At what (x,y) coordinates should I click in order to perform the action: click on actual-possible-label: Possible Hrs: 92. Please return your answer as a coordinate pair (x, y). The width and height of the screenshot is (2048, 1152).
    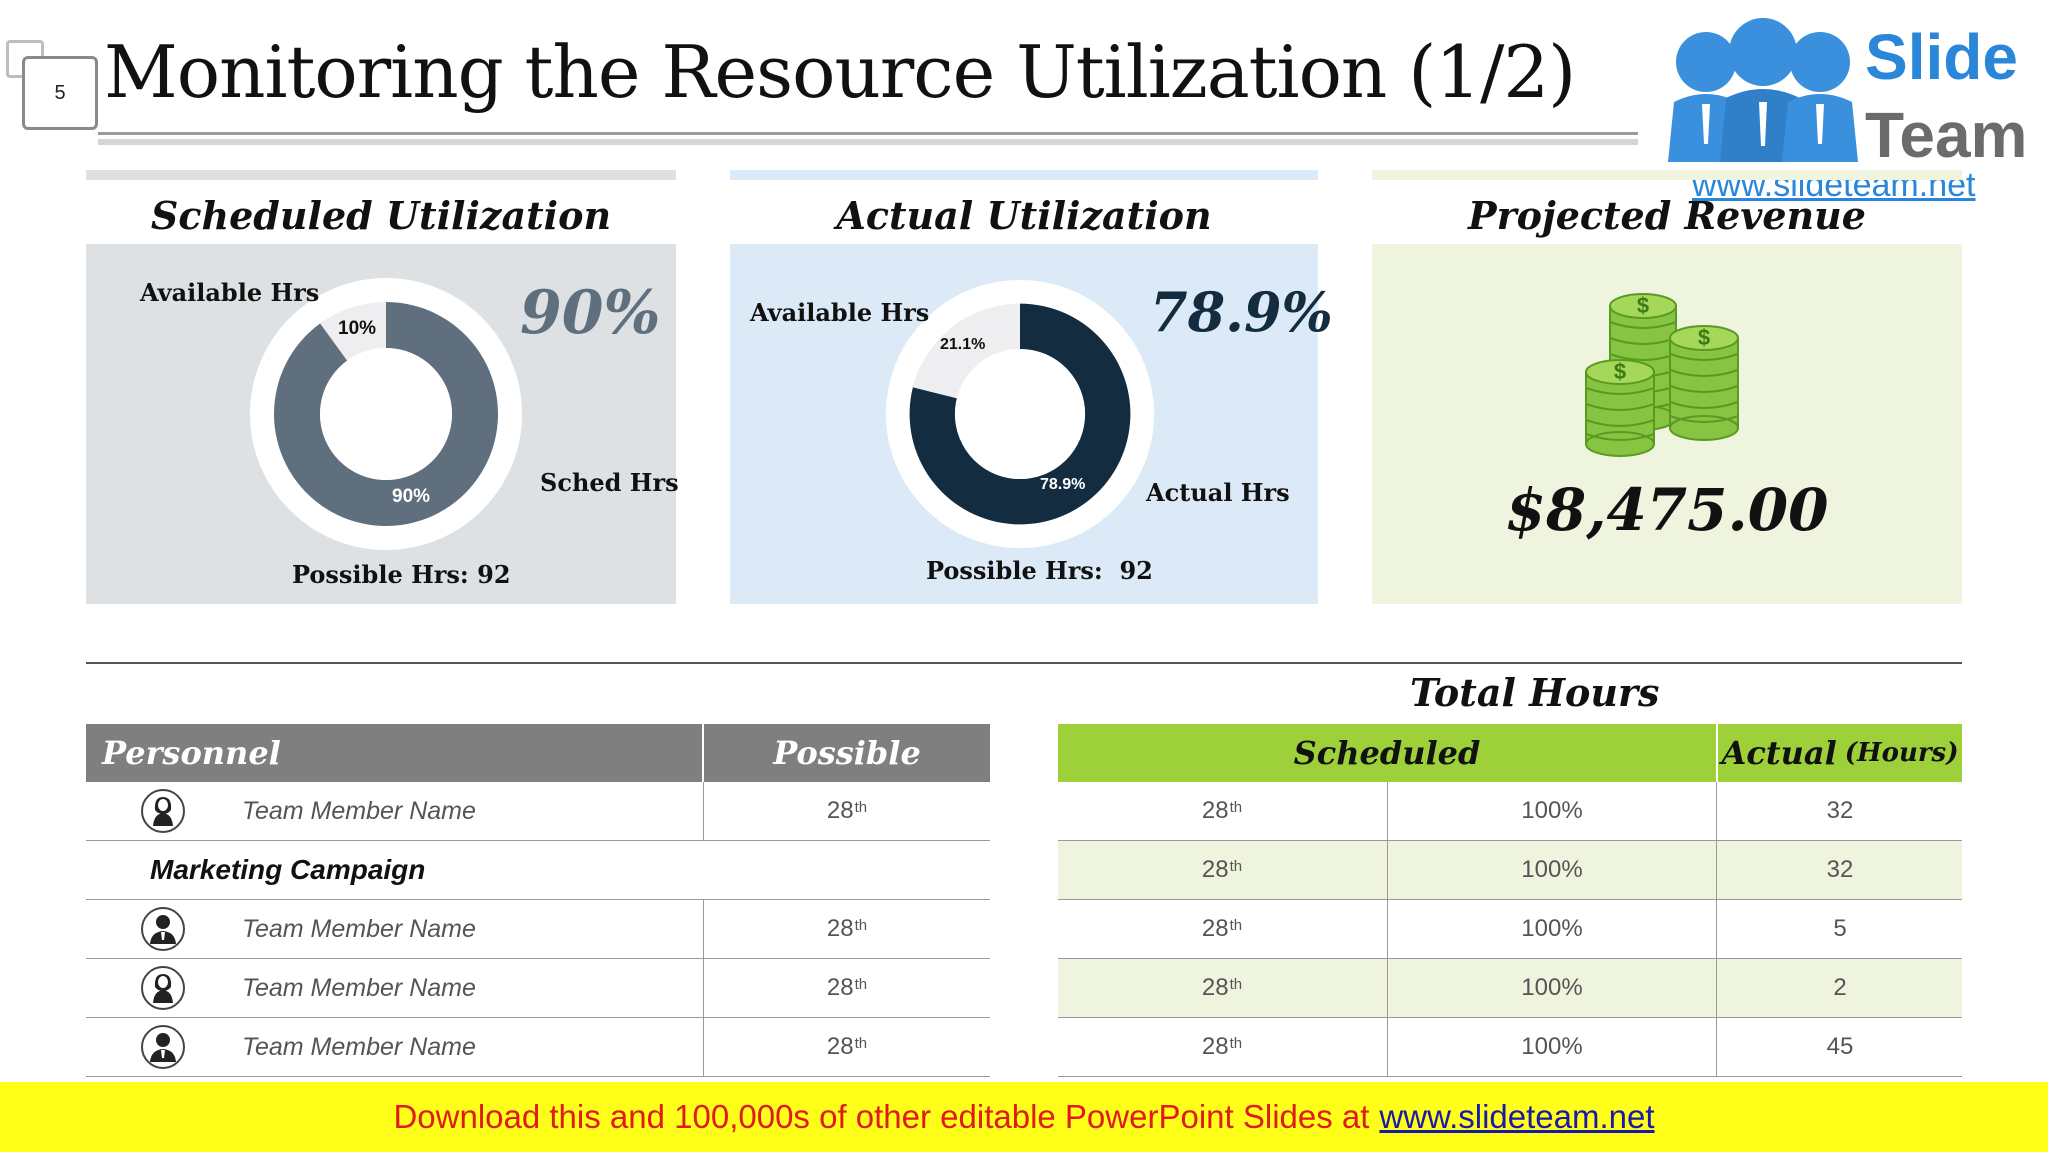
    Looking at the image, I should click on (1039, 570).